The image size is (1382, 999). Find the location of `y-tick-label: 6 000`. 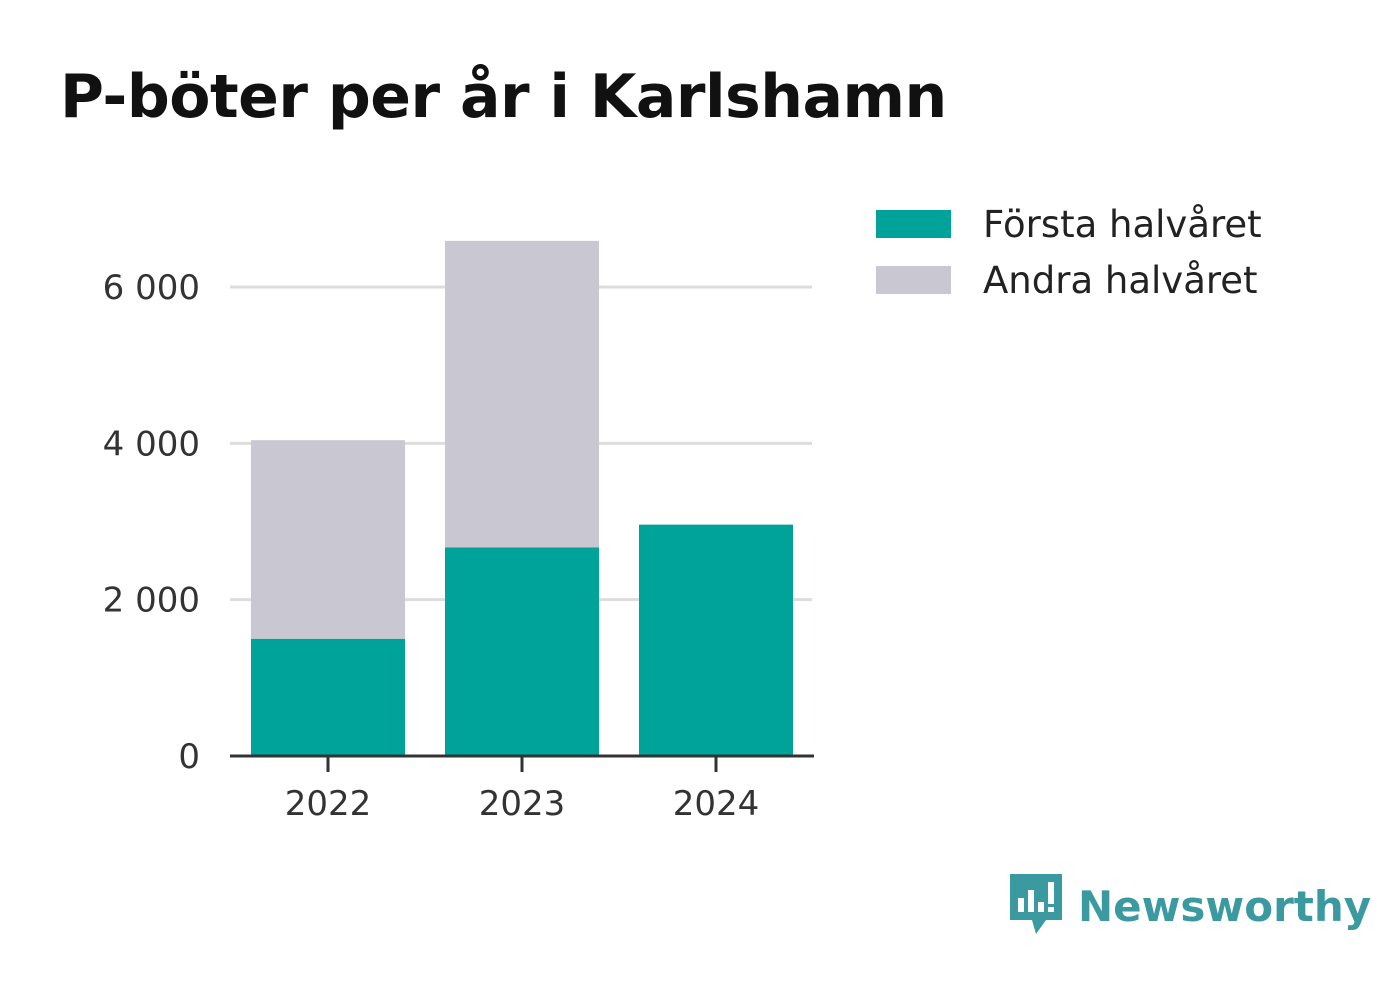

y-tick-label: 6 000 is located at coordinates (151, 288).